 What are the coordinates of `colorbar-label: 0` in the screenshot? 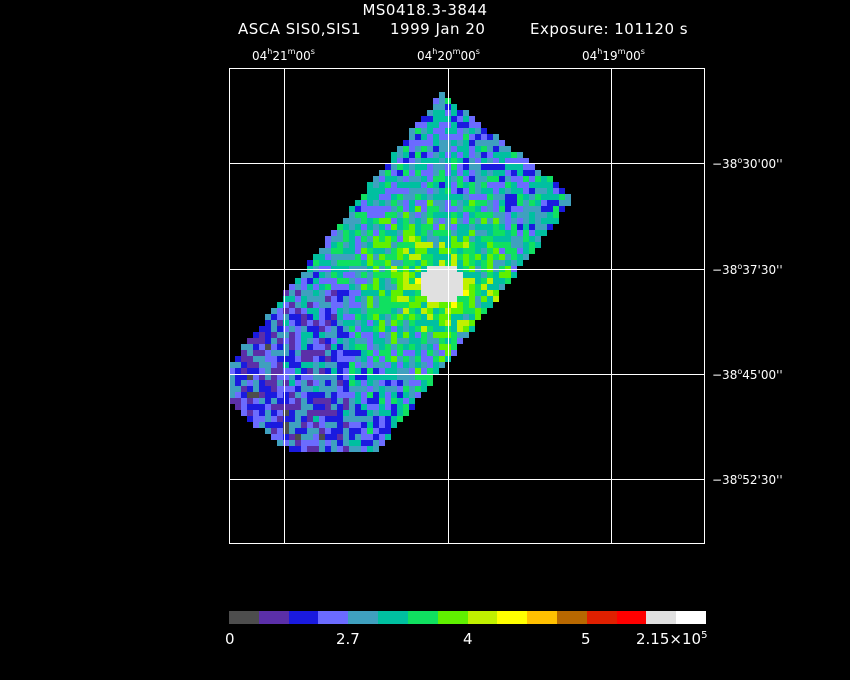 It's located at (230, 639).